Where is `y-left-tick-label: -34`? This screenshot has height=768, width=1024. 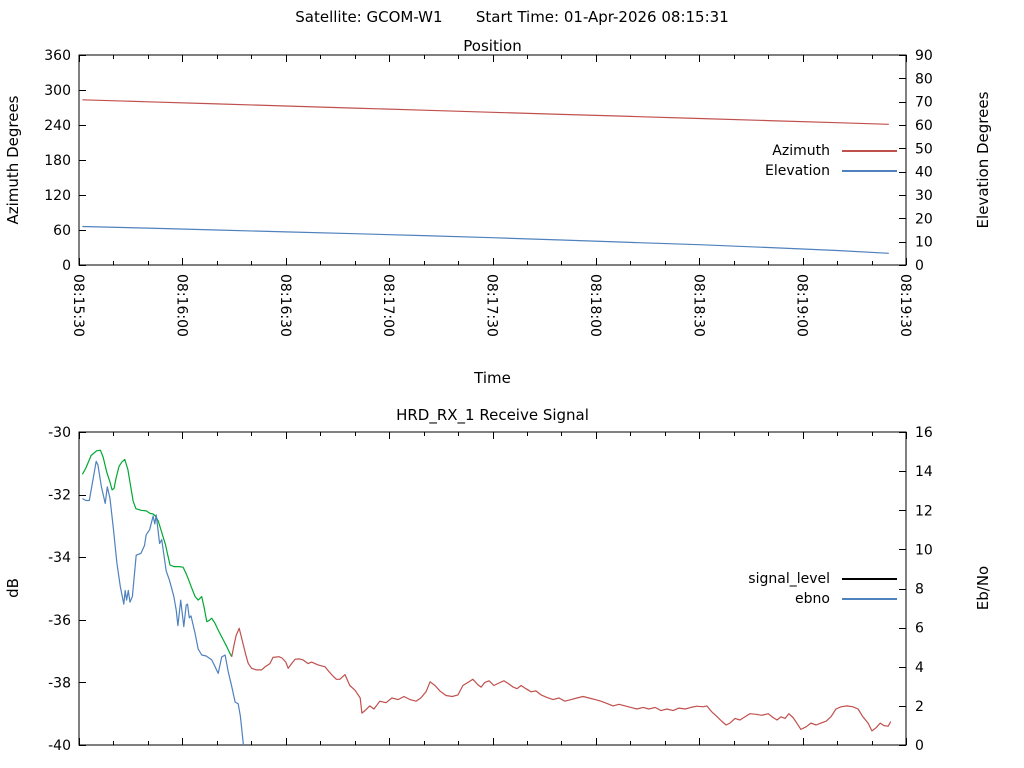
y-left-tick-label: -34 is located at coordinates (59, 558).